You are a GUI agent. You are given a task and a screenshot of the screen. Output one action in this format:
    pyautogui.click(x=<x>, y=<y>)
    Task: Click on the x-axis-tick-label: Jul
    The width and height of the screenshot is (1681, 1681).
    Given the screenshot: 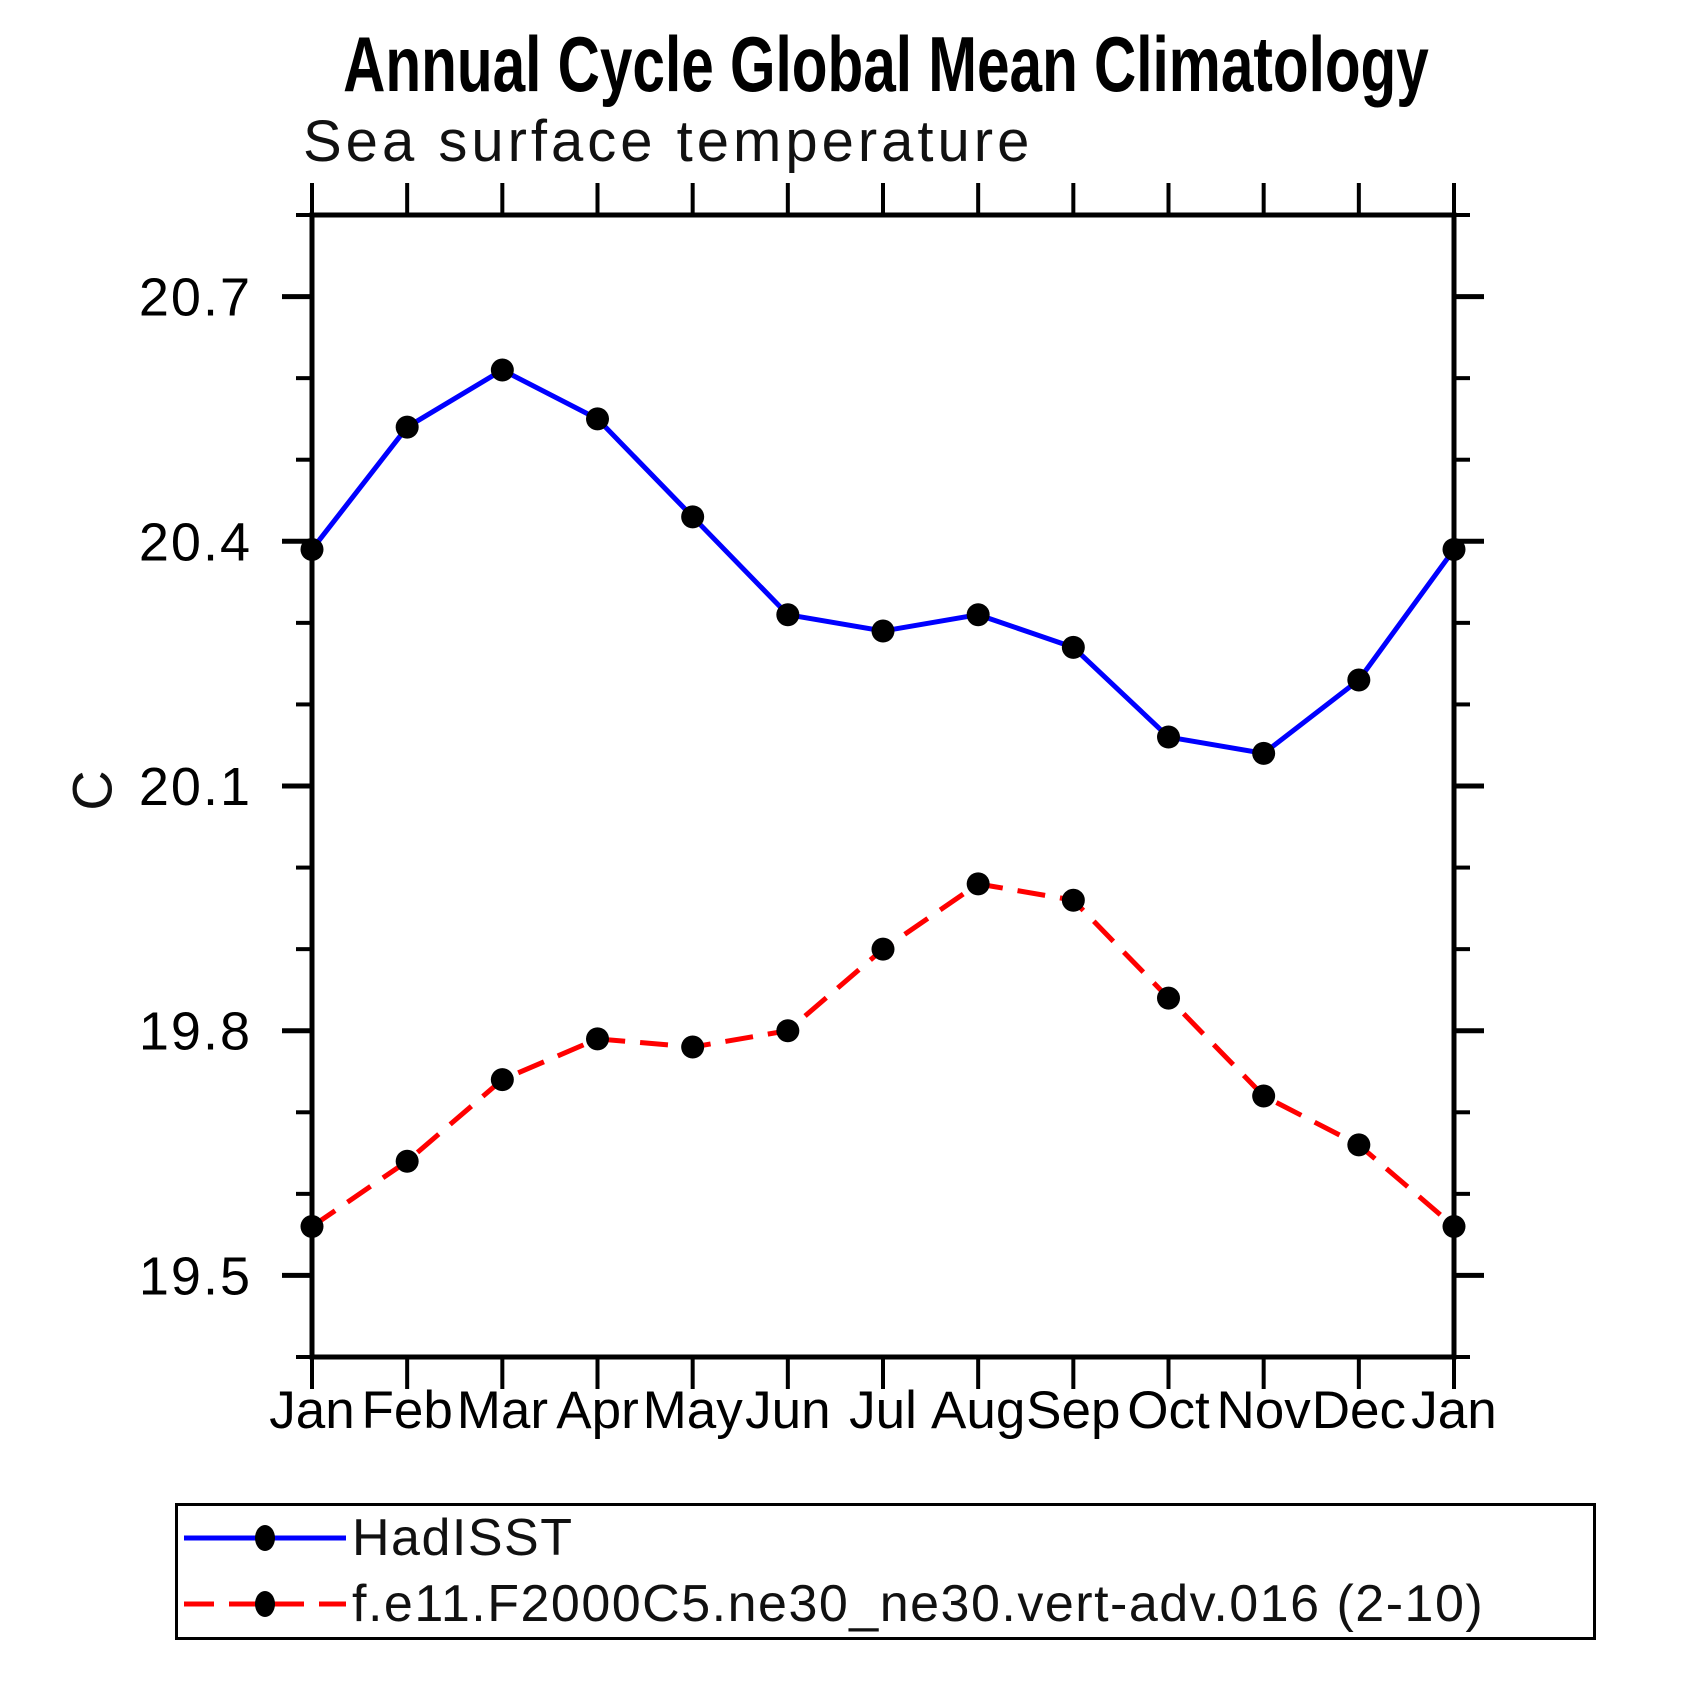 What is the action you would take?
    pyautogui.click(x=883, y=1410)
    